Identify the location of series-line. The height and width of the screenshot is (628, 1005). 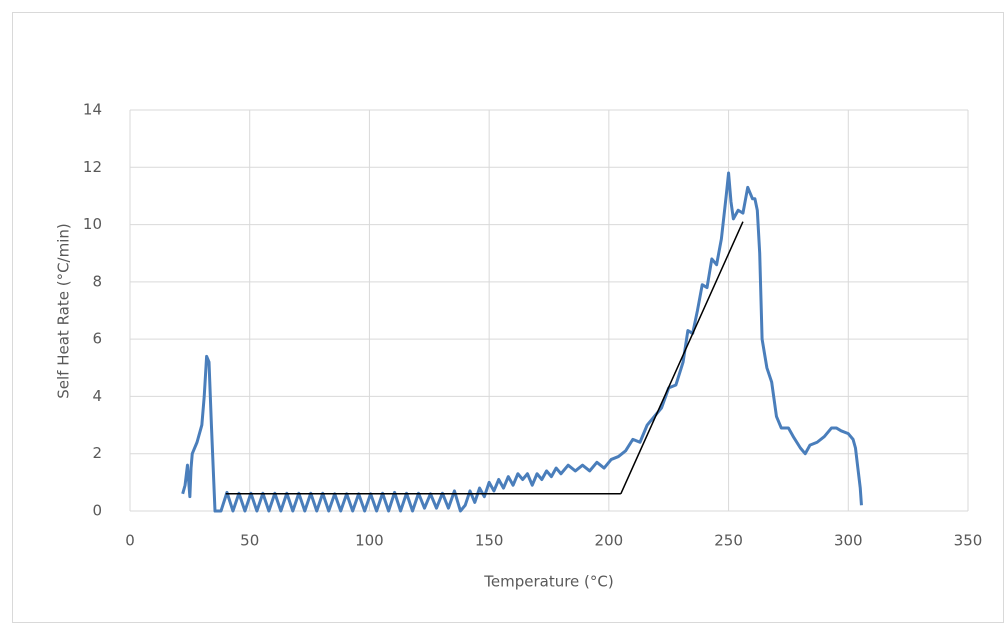
(682, 358).